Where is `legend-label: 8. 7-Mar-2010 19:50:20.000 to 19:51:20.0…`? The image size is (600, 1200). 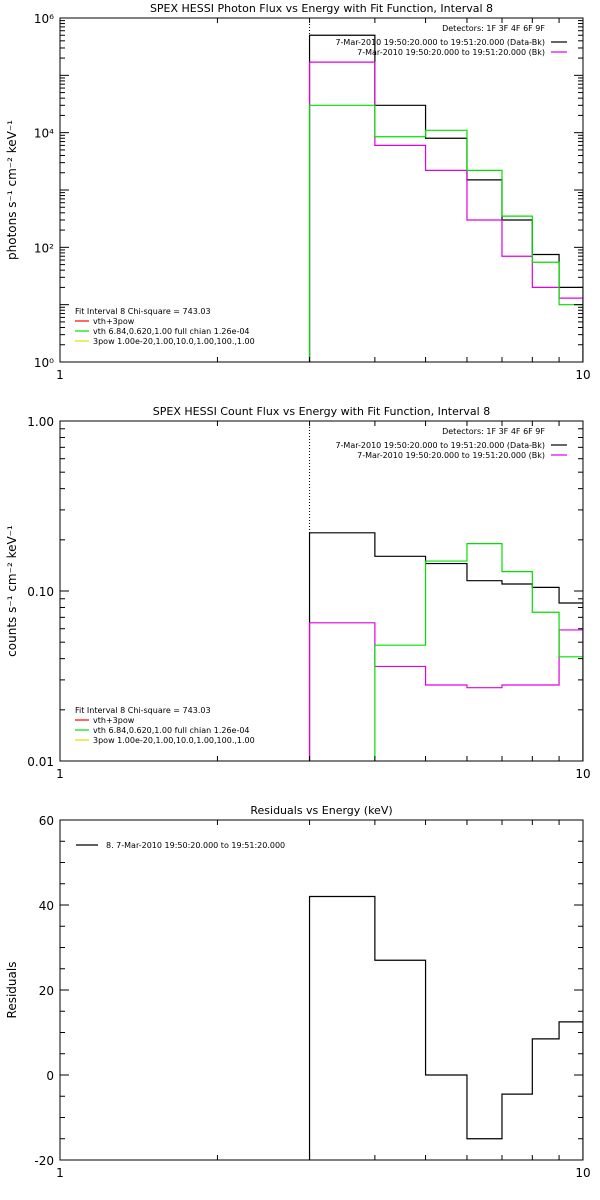
legend-label: 8. 7-Mar-2010 19:50:20.000 to 19:51:20.0… is located at coordinates (195, 845).